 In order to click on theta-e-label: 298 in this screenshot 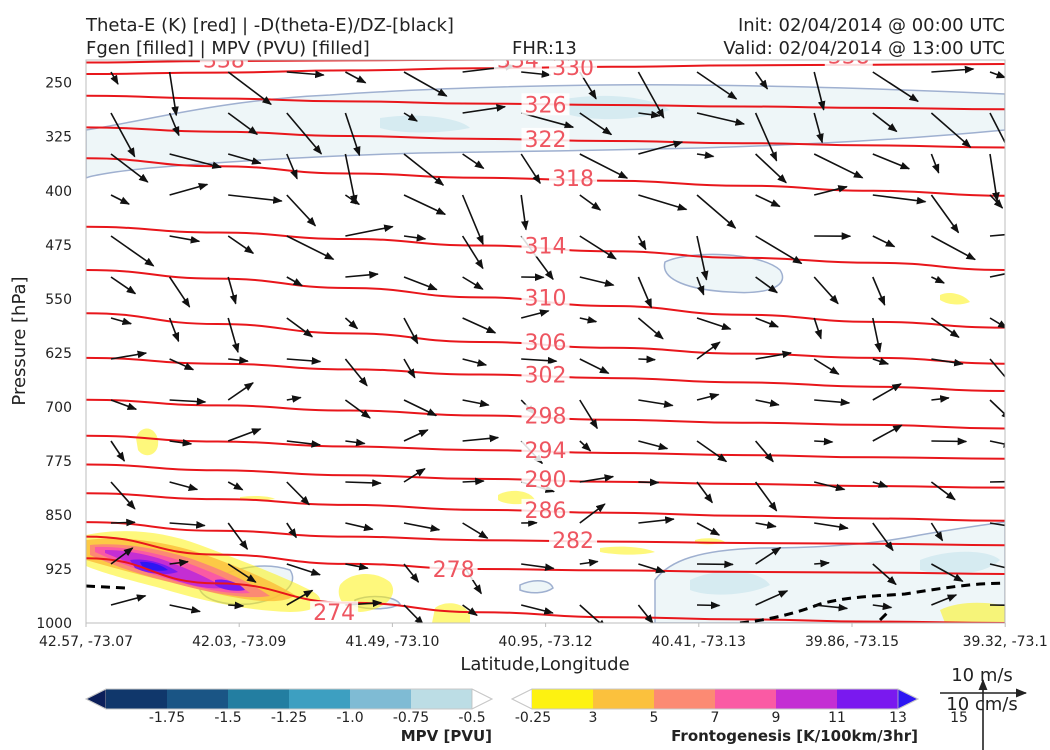, I will do `click(546, 417)`.